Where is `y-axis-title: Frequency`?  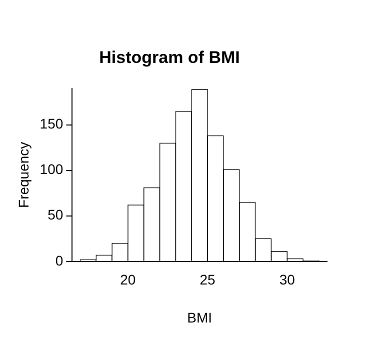
y-axis-title: Frequency is located at coordinates (23, 175).